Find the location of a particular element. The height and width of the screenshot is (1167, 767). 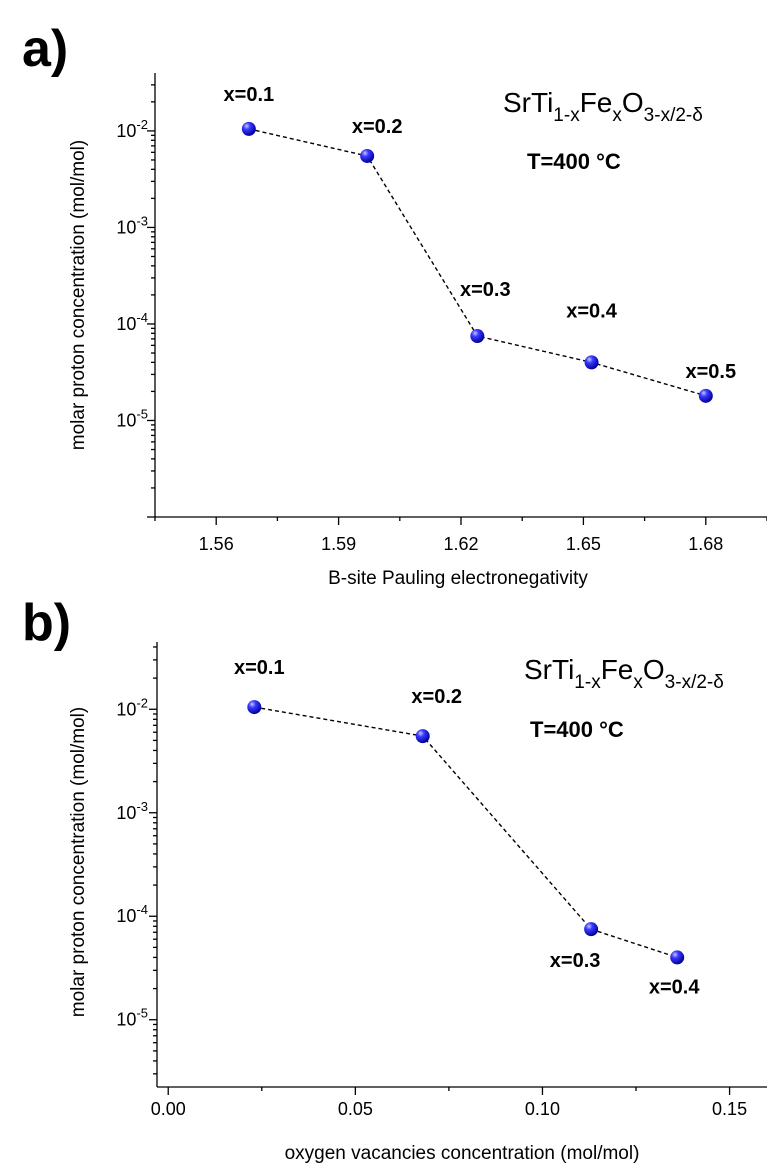

x-tick-label: 1.59 is located at coordinates (338, 544).